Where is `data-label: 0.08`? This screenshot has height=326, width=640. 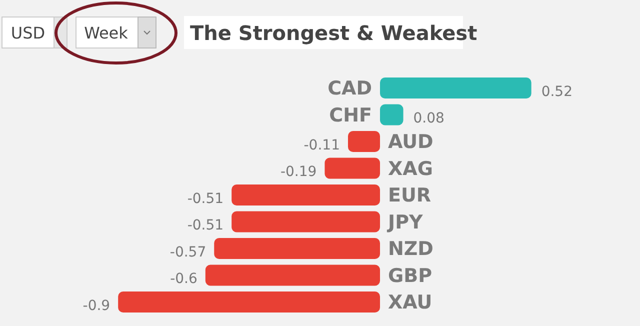 data-label: 0.08 is located at coordinates (428, 118).